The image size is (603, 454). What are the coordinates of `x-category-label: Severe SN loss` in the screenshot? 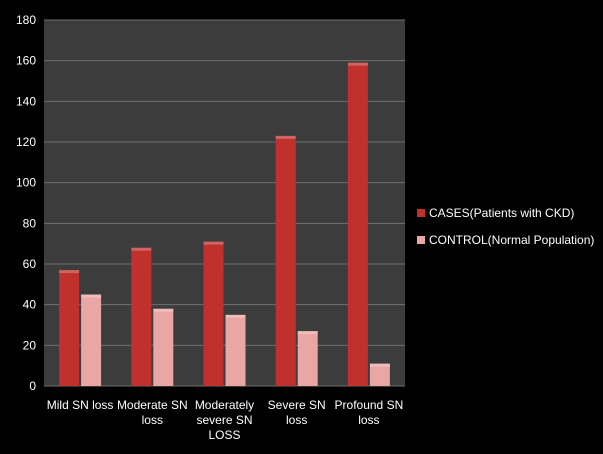 It's located at (297, 412).